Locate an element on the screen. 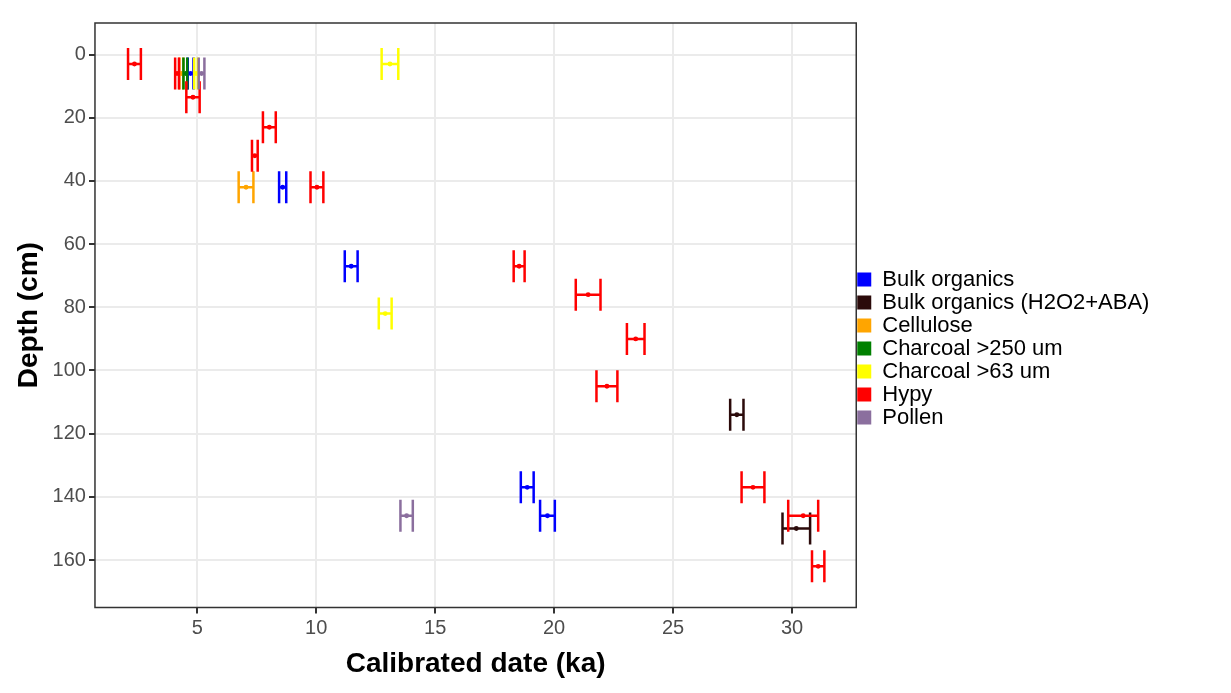 The height and width of the screenshot is (693, 1231). legend-label: Bulk organics is located at coordinates (948, 278).